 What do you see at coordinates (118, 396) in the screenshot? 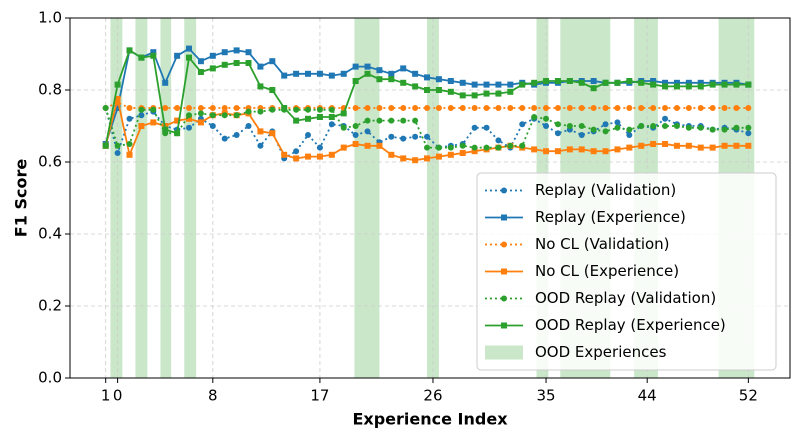
I see `x-tick-label: 0` at bounding box center [118, 396].